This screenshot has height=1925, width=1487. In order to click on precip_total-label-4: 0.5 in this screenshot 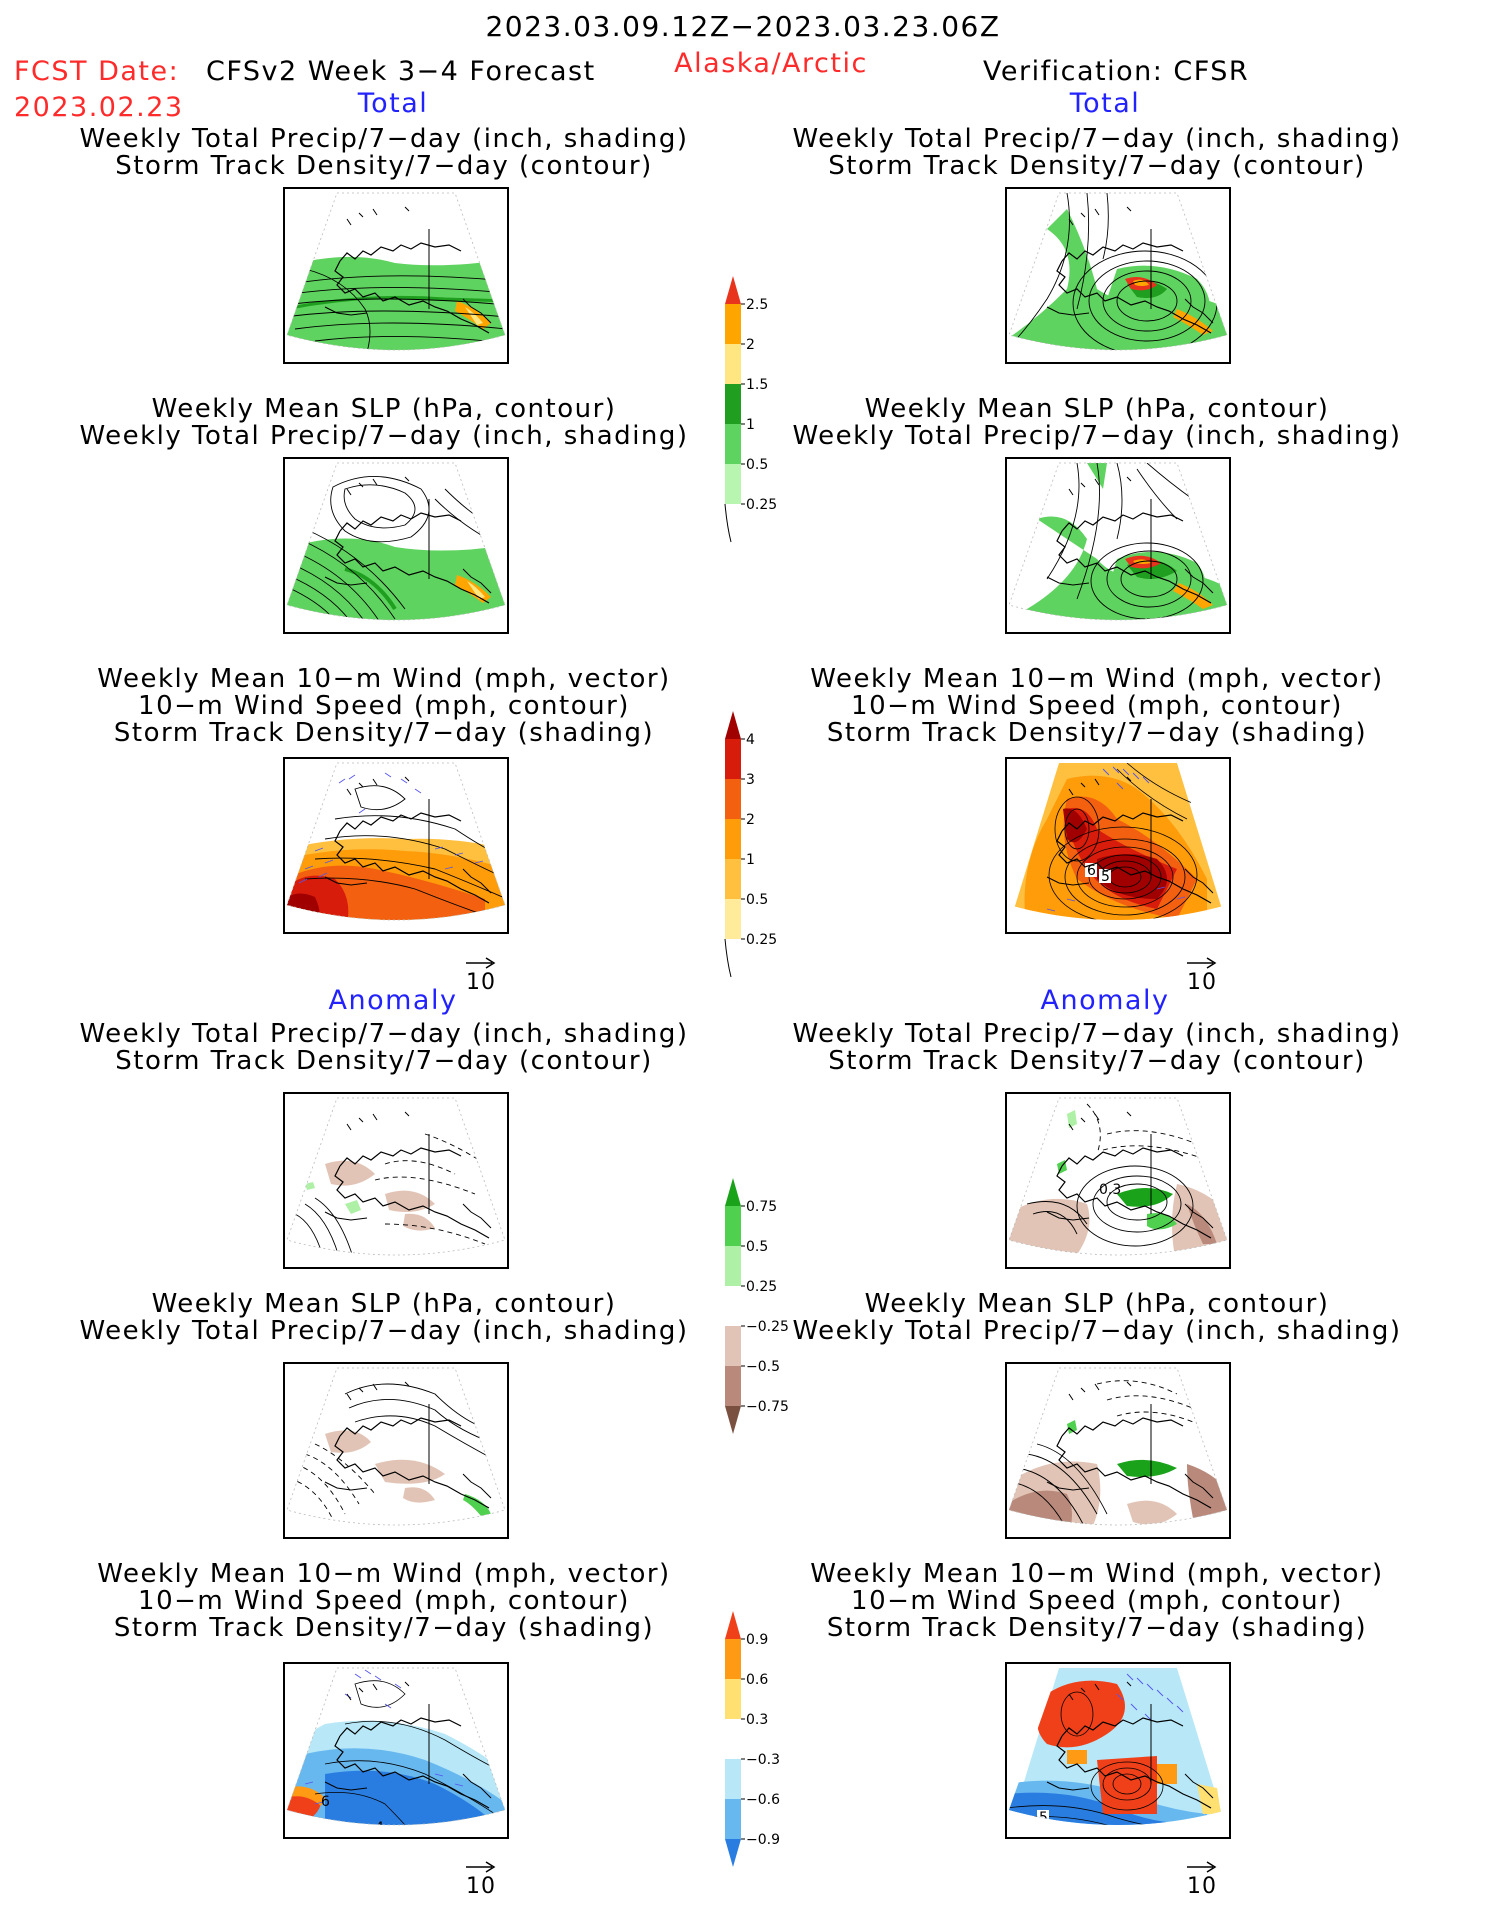, I will do `click(757, 465)`.